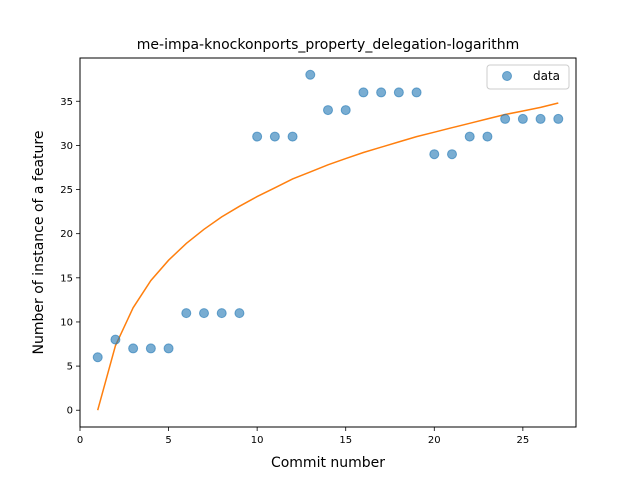 This screenshot has height=480, width=640. What do you see at coordinates (66, 102) in the screenshot?
I see `y-tick-label: 35` at bounding box center [66, 102].